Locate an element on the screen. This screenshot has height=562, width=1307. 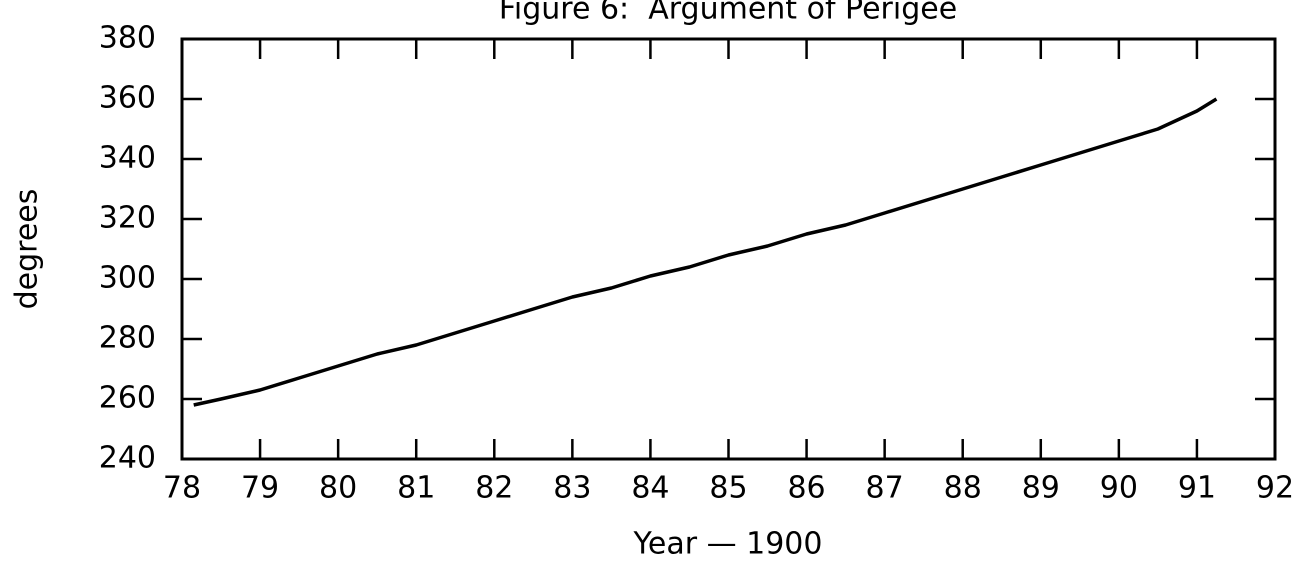
y-tick-label: 360 is located at coordinates (127, 98).